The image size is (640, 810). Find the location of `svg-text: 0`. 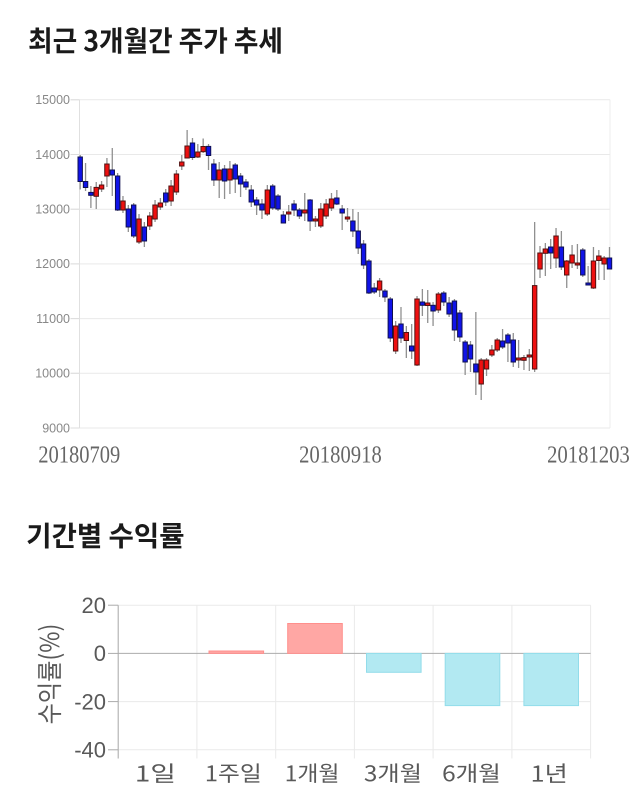

svg-text: 0 is located at coordinates (100, 653).